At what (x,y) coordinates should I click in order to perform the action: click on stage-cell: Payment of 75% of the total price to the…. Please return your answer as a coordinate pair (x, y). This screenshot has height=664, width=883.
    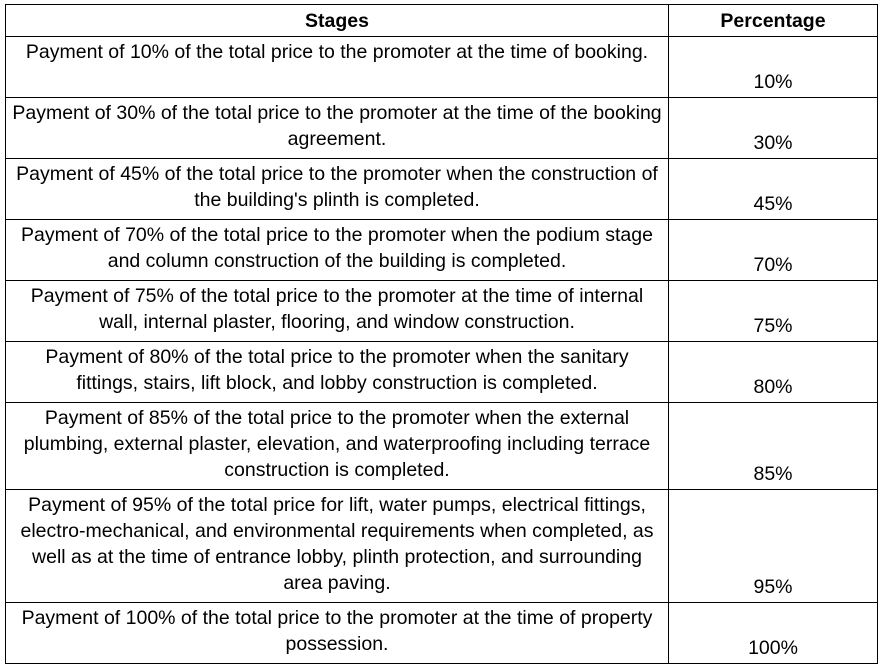
    Looking at the image, I should click on (337, 311).